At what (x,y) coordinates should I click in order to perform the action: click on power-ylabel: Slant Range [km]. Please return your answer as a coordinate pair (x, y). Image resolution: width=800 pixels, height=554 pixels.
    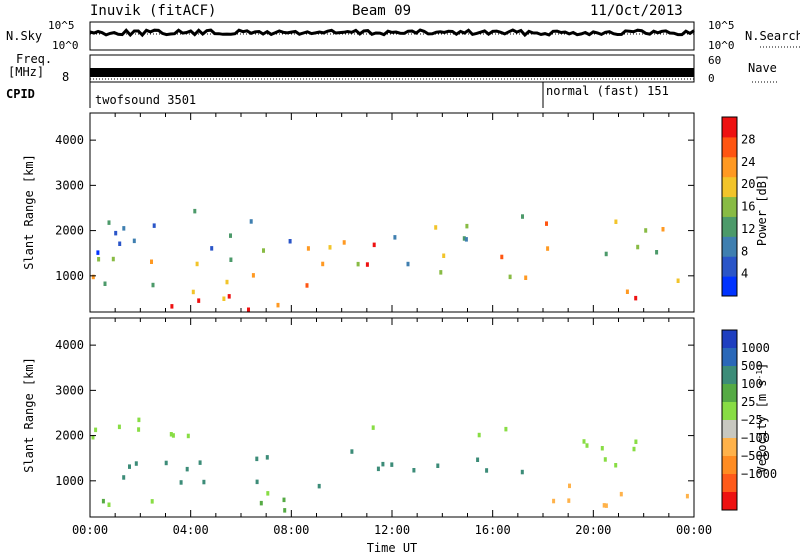
    Looking at the image, I should click on (29, 212).